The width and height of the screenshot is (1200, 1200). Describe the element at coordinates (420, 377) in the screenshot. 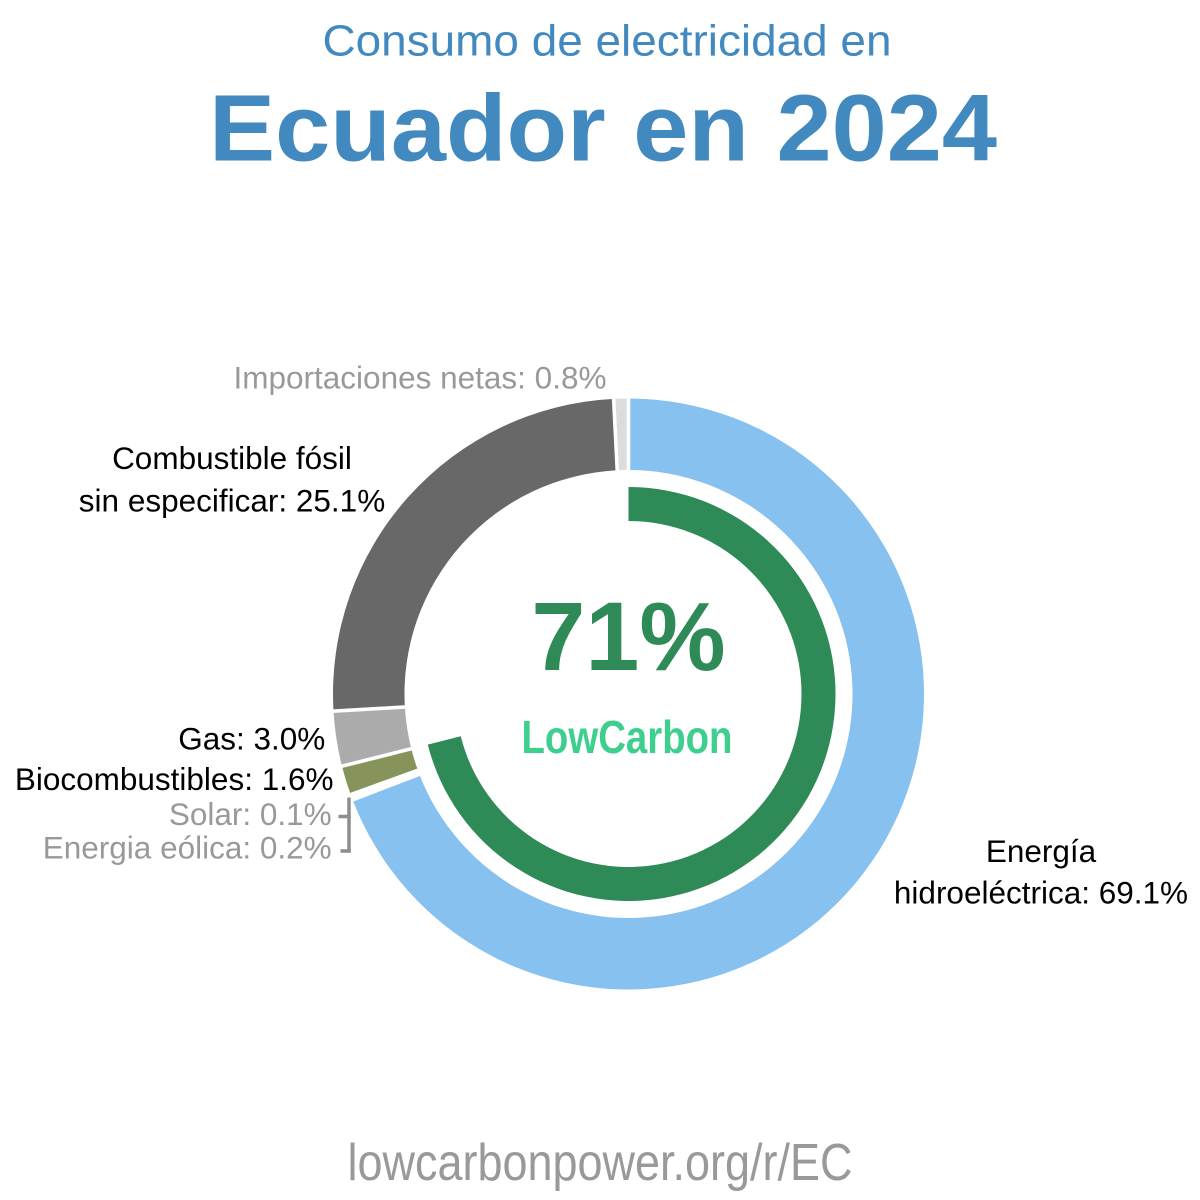

I see `label-importaciones: Importaciones netas: 0.8%` at that location.